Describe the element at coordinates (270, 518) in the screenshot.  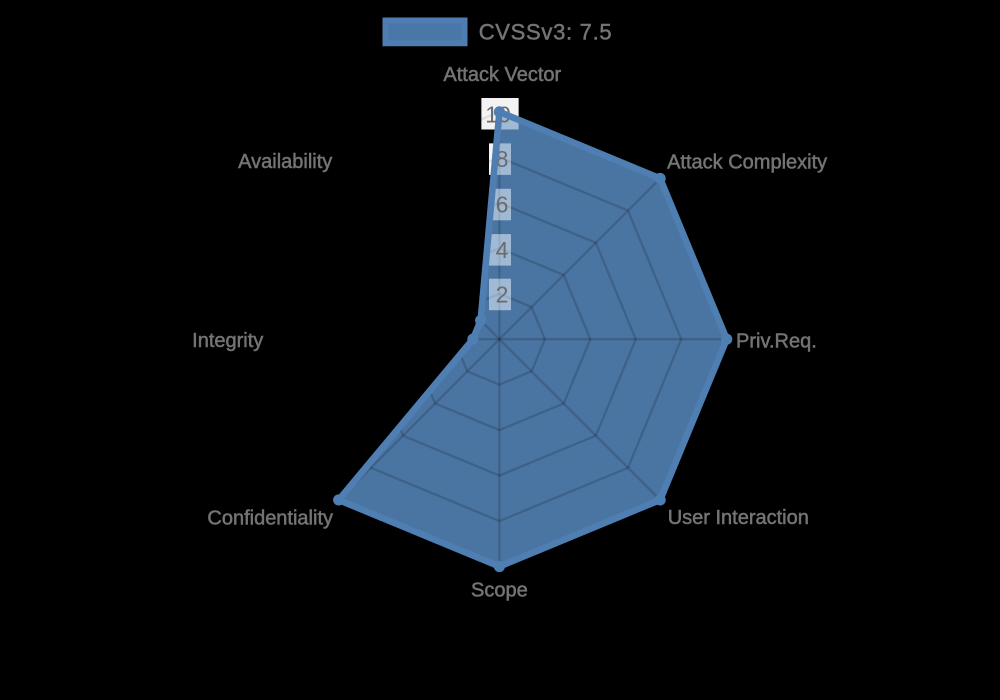
I see `svg-text: Confidentiality` at that location.